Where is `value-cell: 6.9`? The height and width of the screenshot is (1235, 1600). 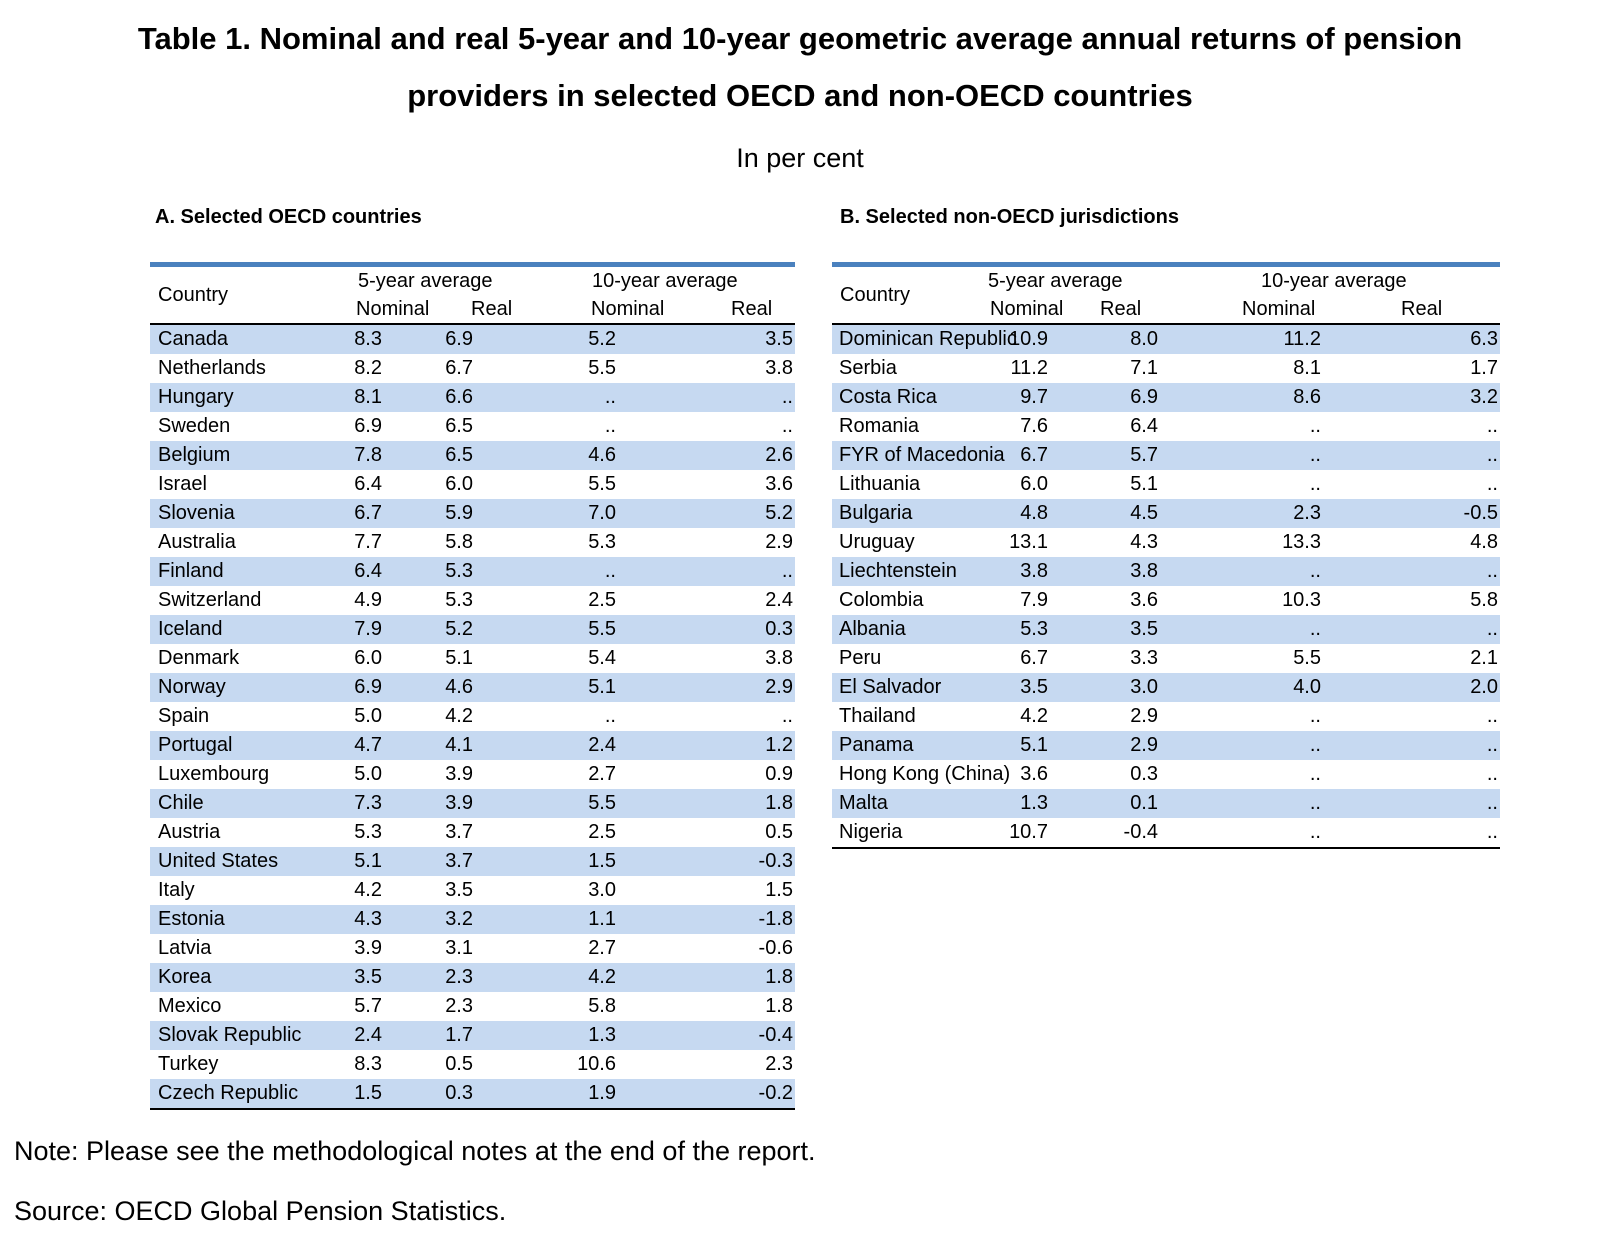 value-cell: 6.9 is located at coordinates (368, 426).